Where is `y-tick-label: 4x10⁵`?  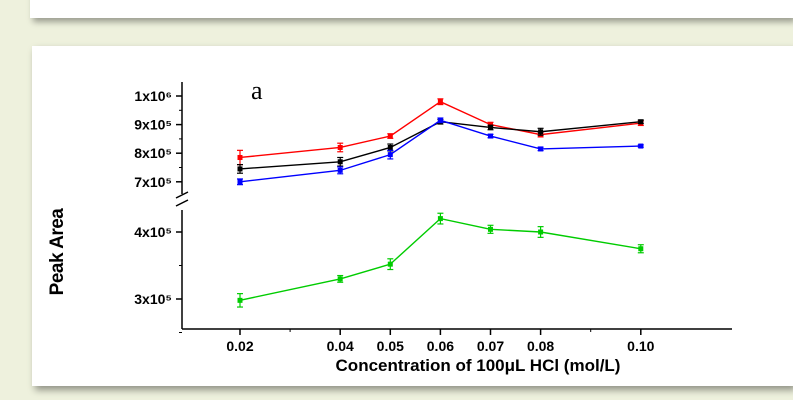
y-tick-label: 4x10⁵ is located at coordinates (153, 232).